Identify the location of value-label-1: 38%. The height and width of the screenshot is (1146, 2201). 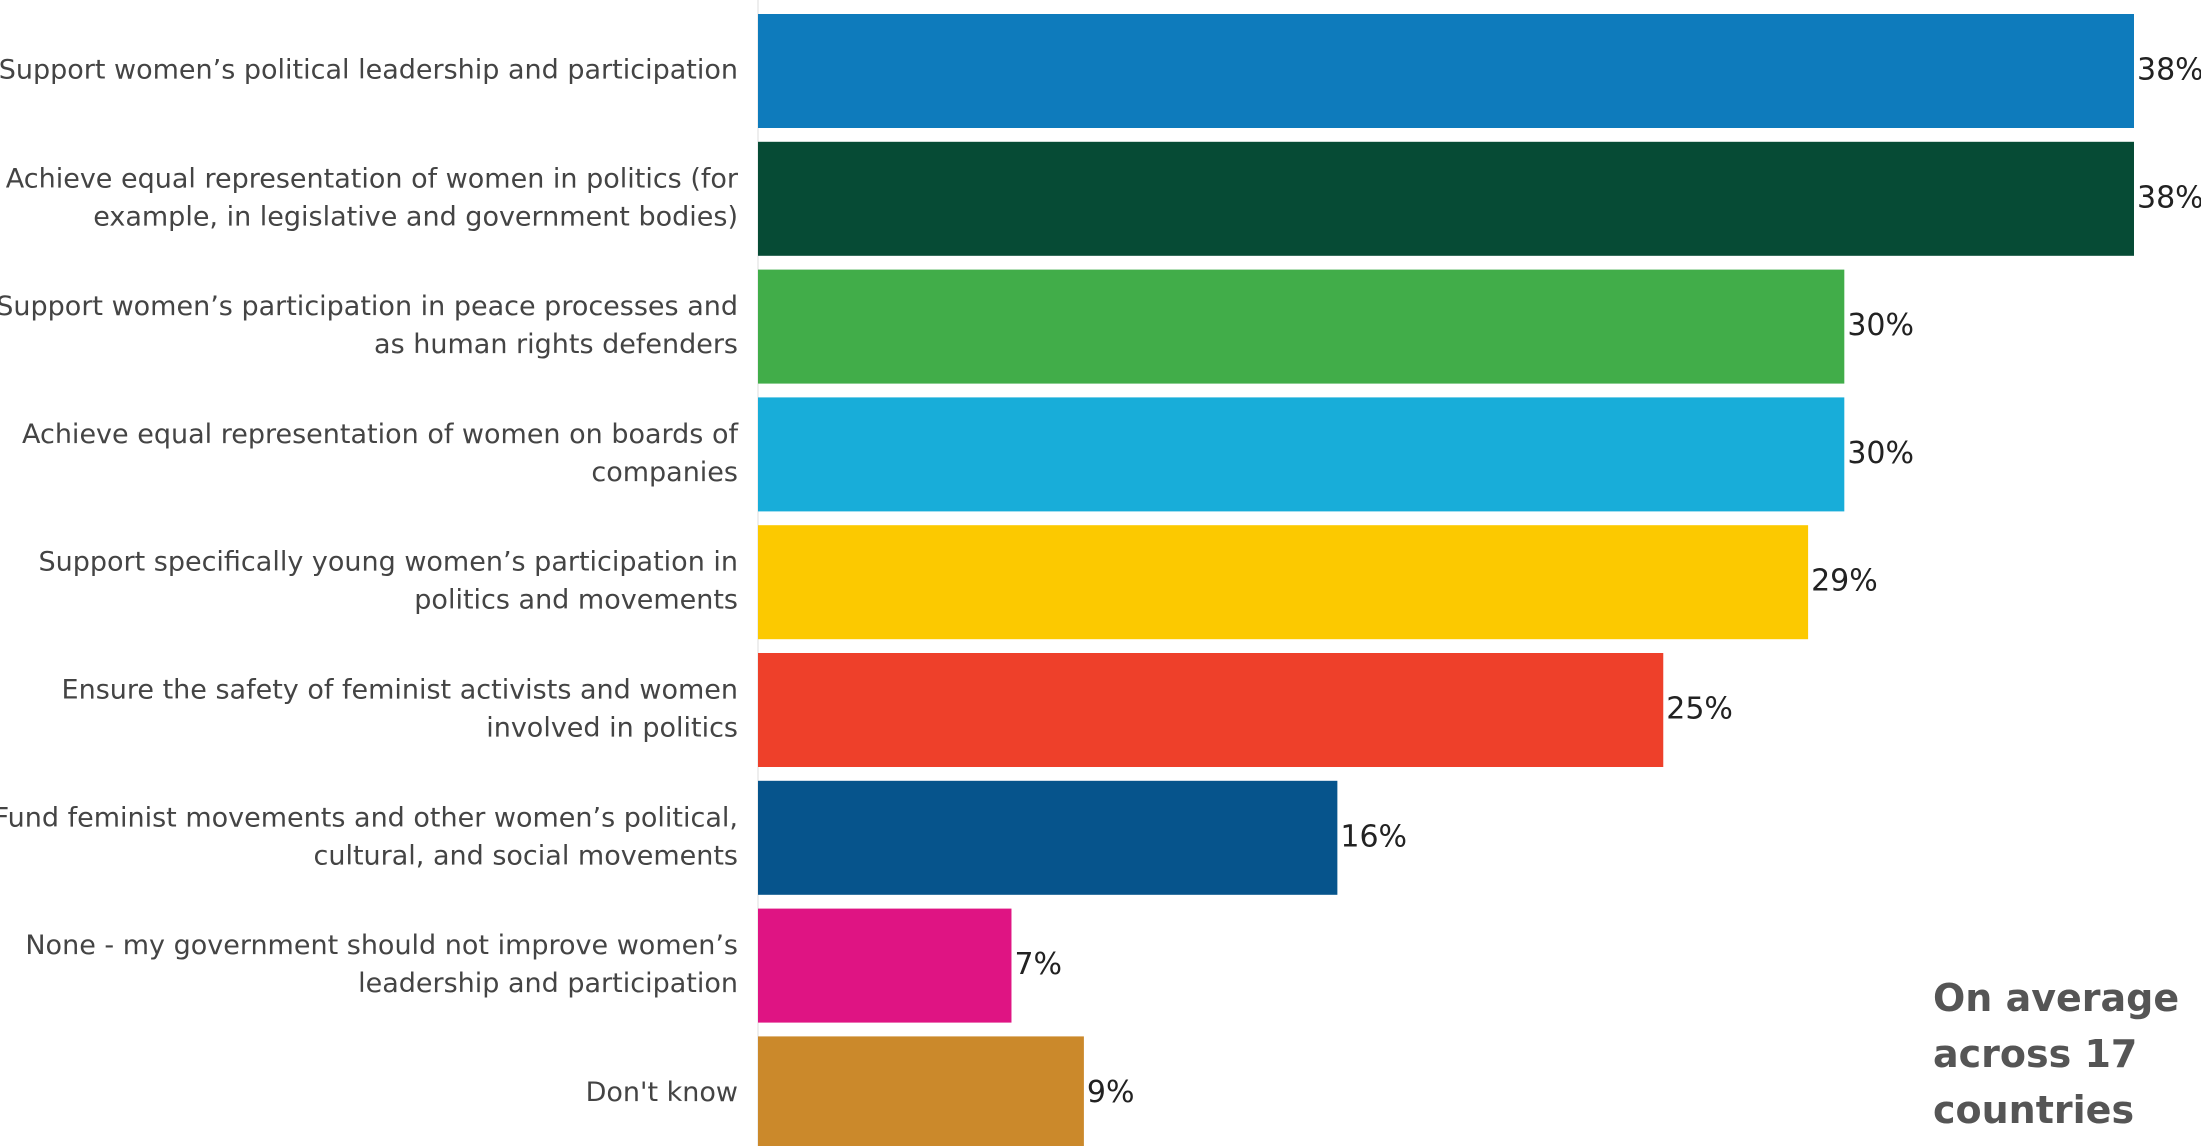
(2169, 70).